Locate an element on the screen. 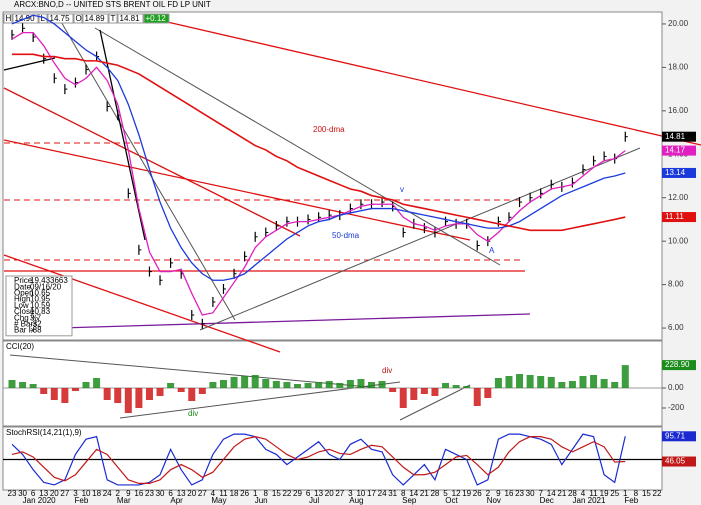  x-month-label: Dec is located at coordinates (547, 500).